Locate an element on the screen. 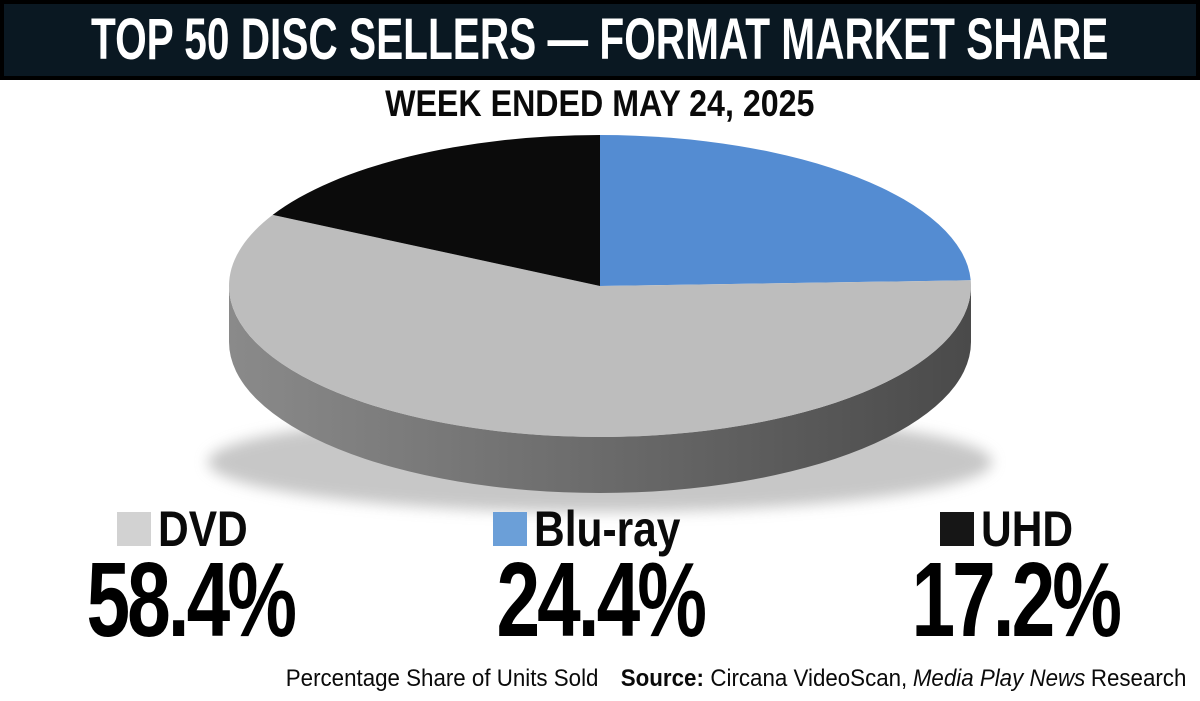 This screenshot has width=1200, height=701. source-suffix: Research is located at coordinates (1138, 678).